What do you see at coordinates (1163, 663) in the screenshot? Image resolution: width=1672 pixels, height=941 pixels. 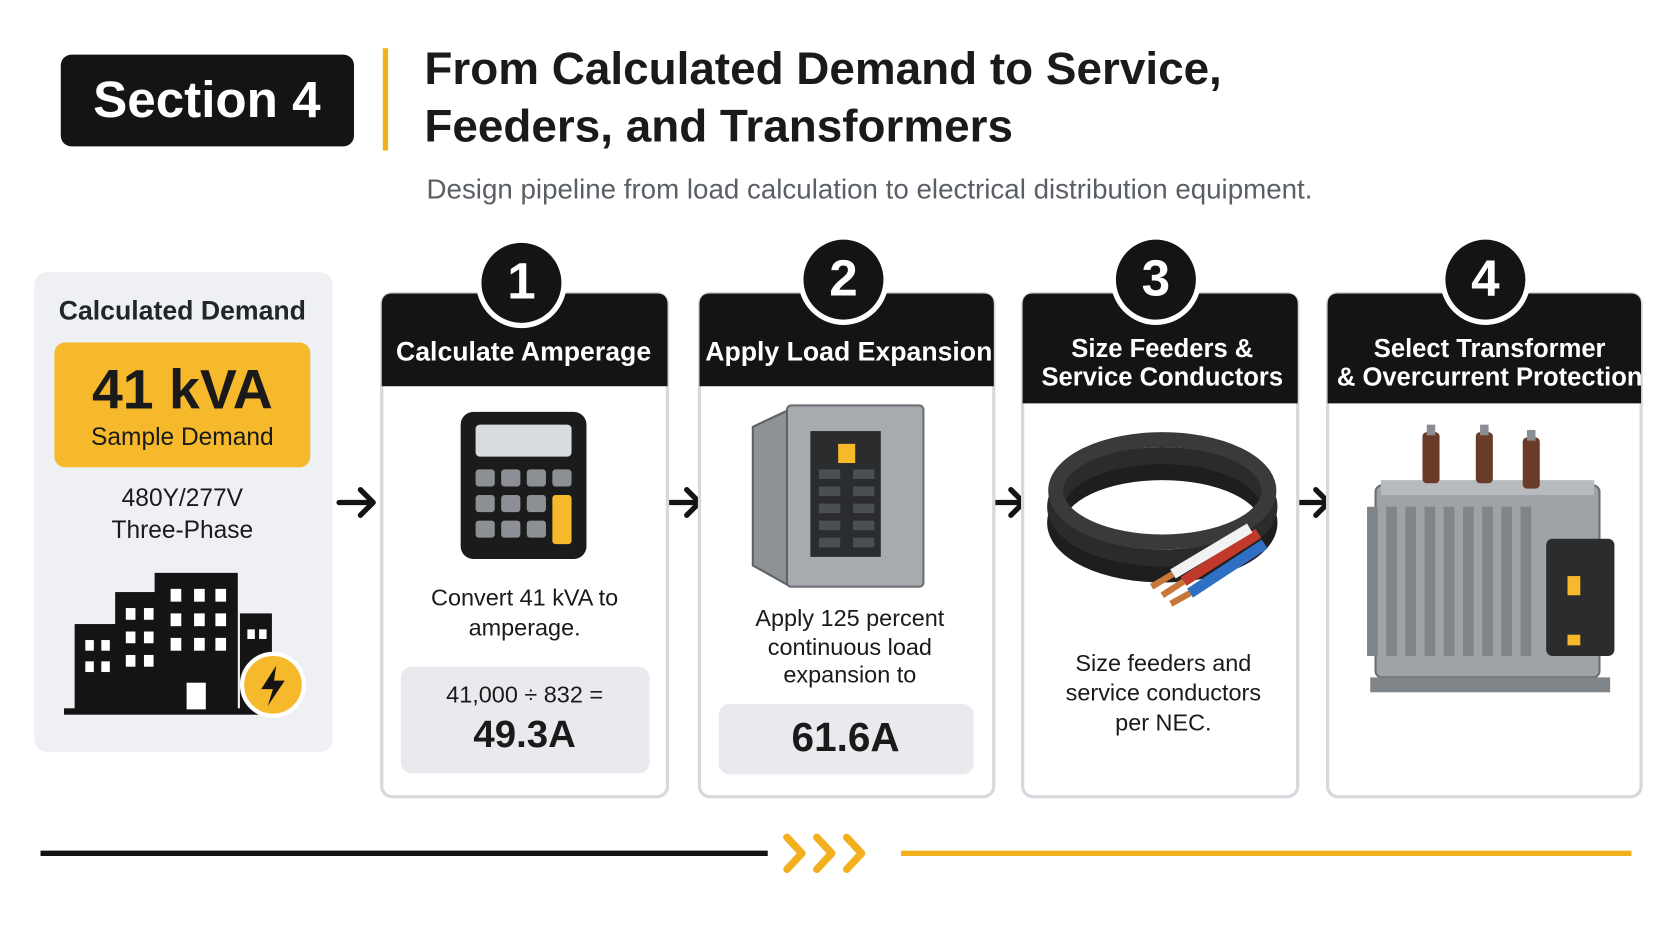 I see `step-description: Size feeders and` at bounding box center [1163, 663].